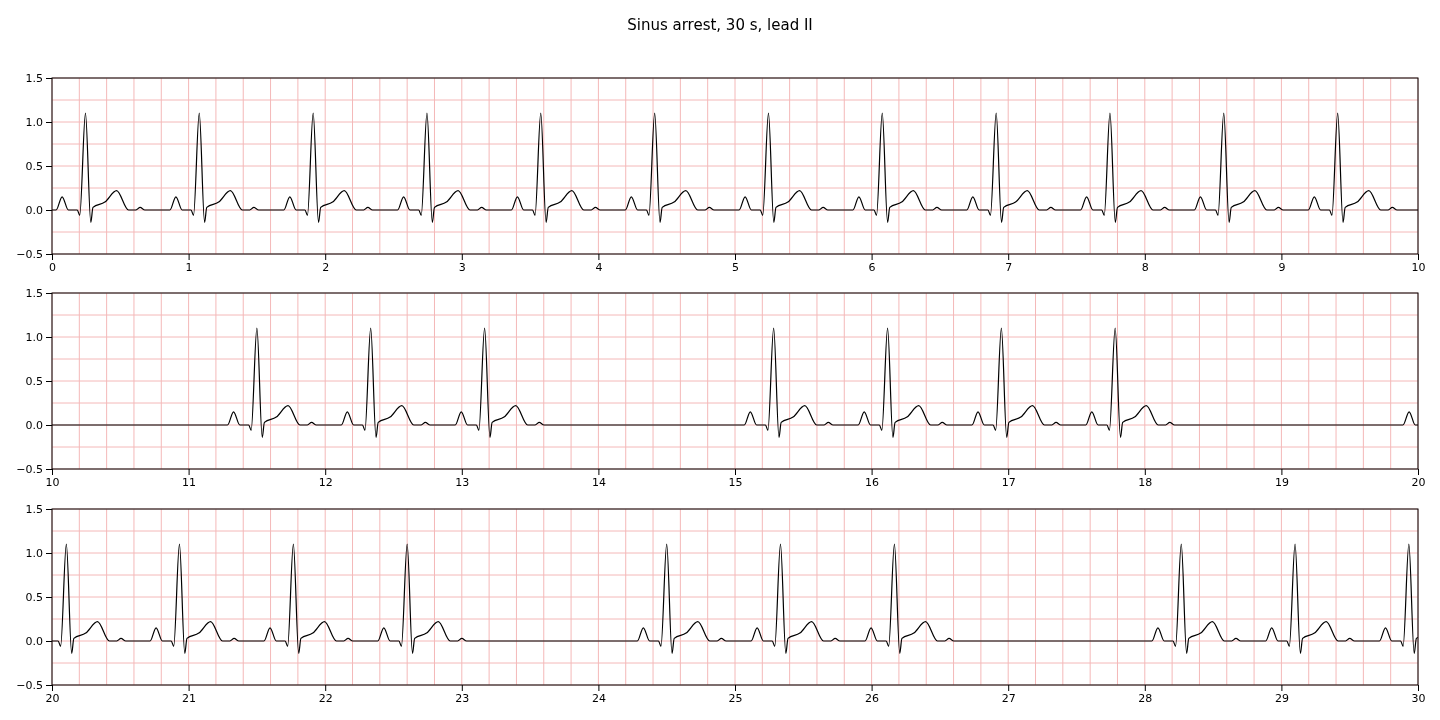 This screenshot has width=1440, height=720. Describe the element at coordinates (598, 482) in the screenshot. I see `x-tick-label: 14` at that location.